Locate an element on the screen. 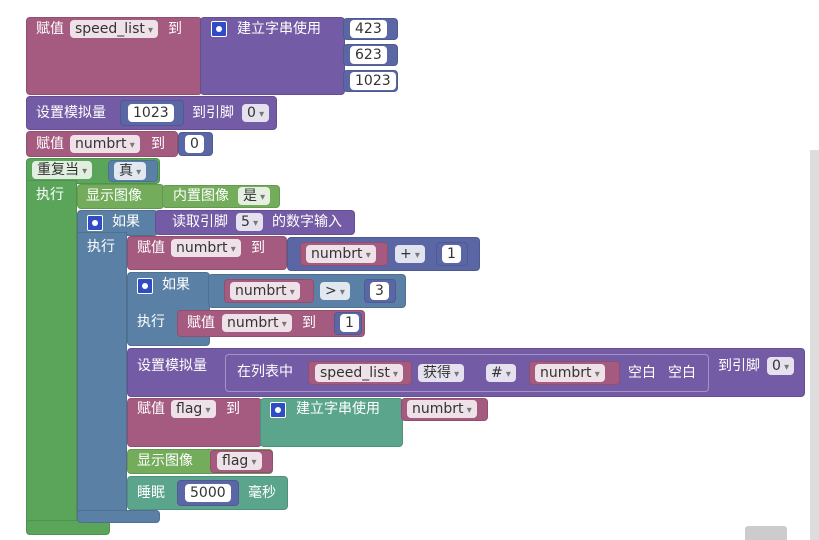 The height and width of the screenshot is (540, 819). if-foot is located at coordinates (118, 516).